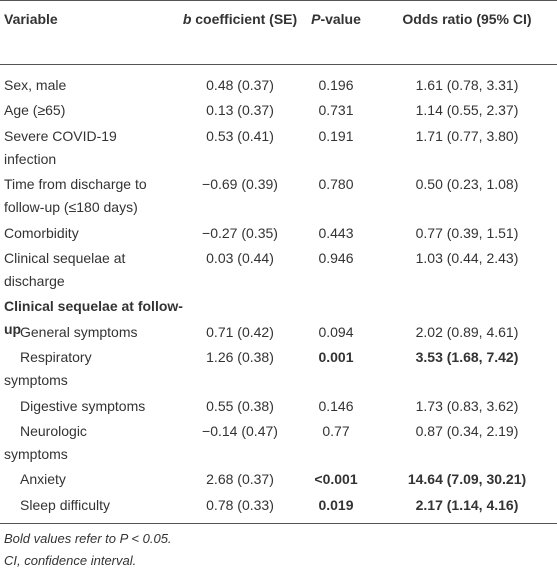  What do you see at coordinates (83, 405) in the screenshot?
I see `variable-line: Digestive symptoms` at bounding box center [83, 405].